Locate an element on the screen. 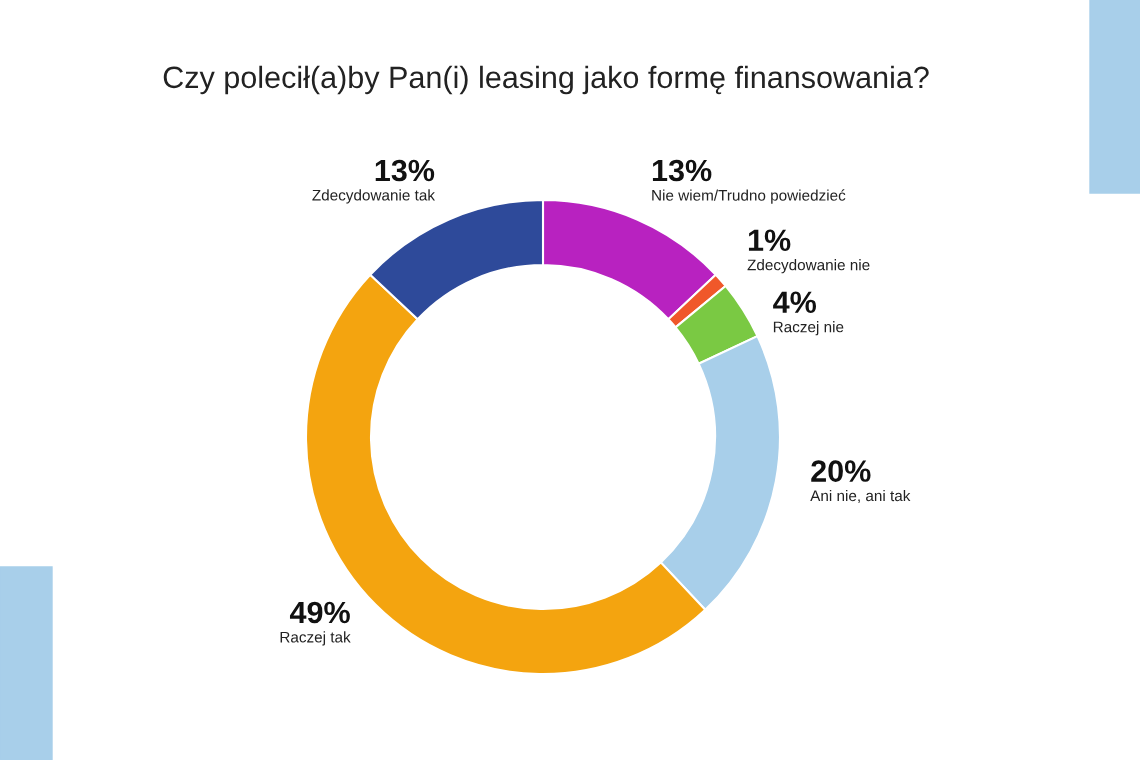 Image resolution: width=1140 pixels, height=760 pixels. data-label: 1% is located at coordinates (769, 240).